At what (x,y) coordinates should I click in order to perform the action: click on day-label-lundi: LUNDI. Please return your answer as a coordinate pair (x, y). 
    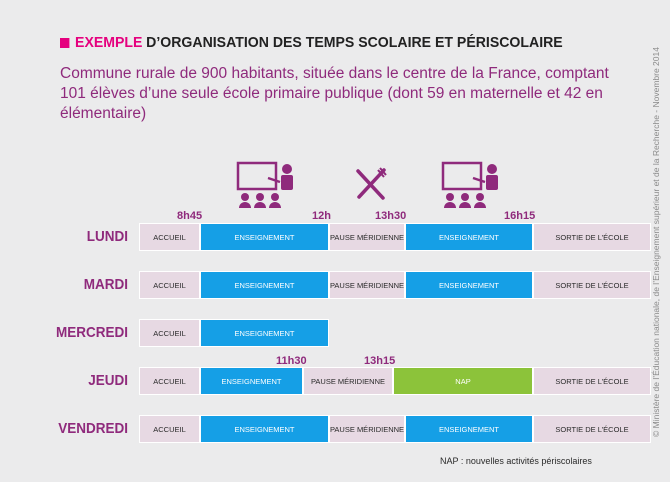
    Looking at the image, I should click on (107, 236).